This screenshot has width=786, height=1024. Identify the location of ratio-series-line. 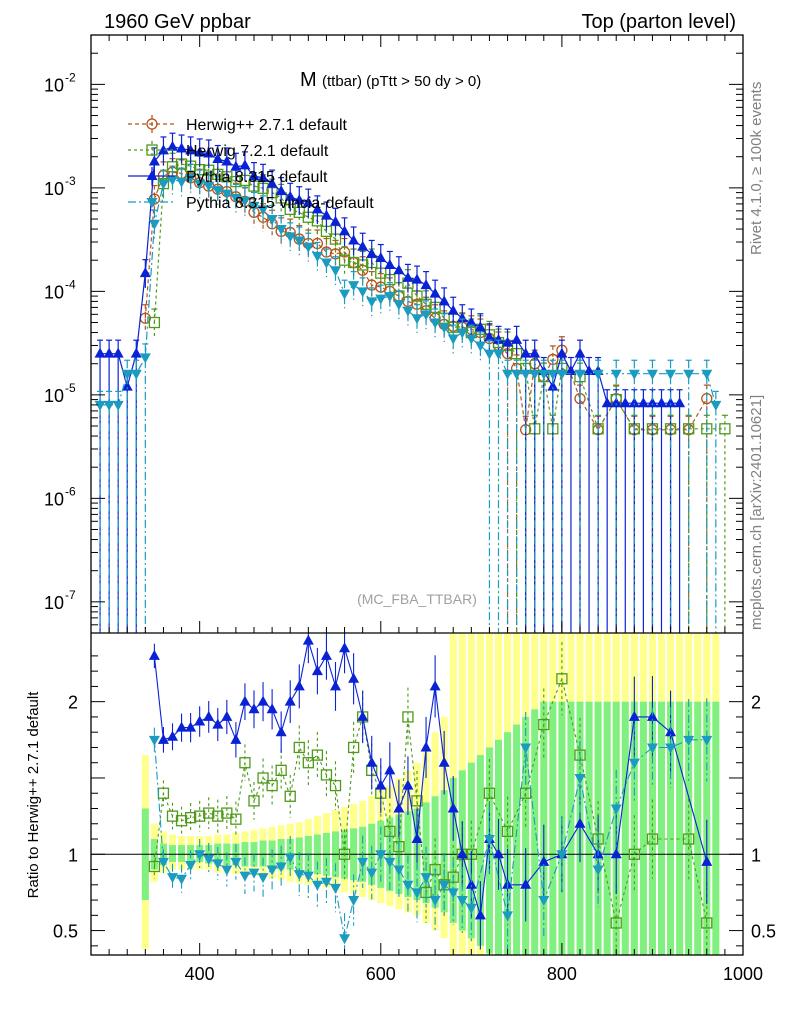
(430, 839).